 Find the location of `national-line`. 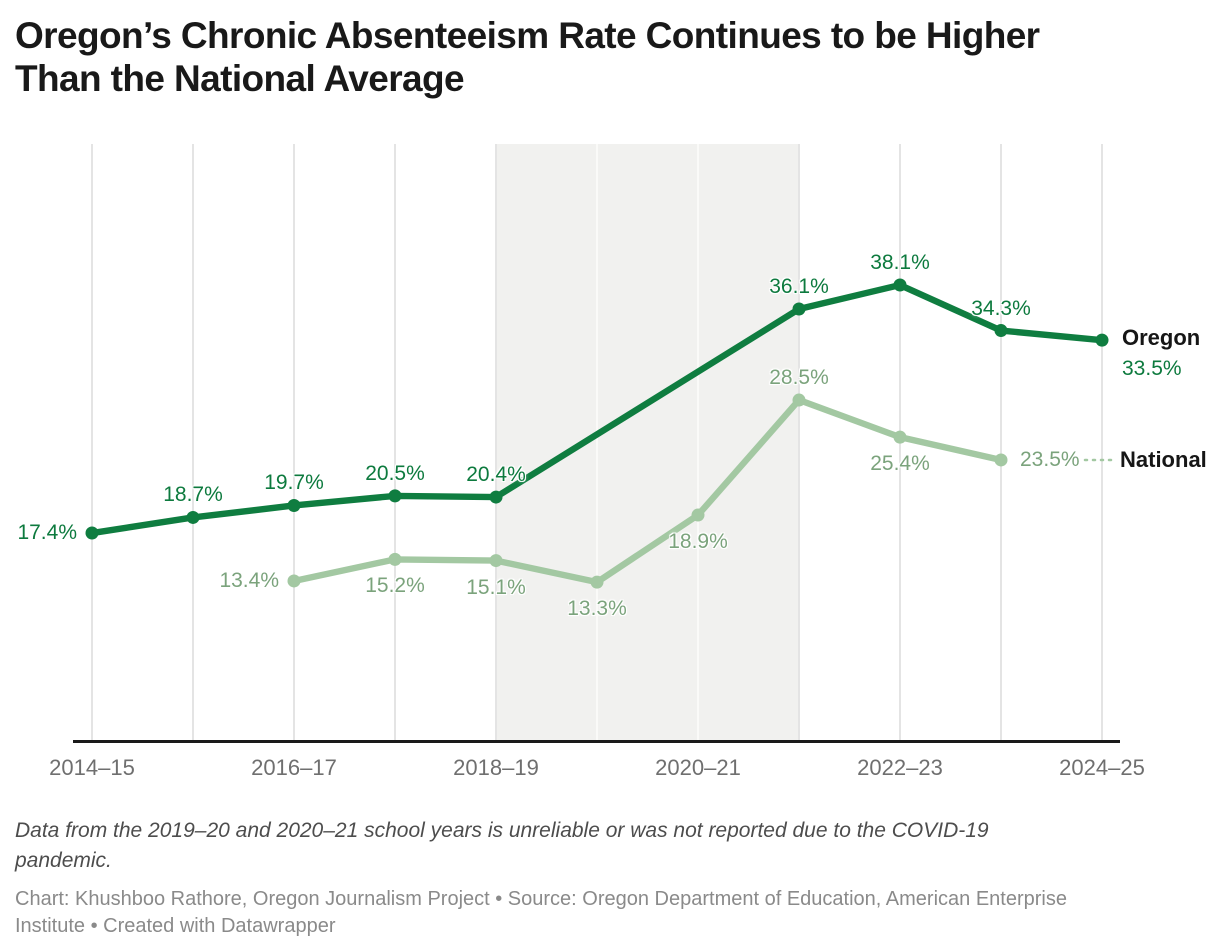

national-line is located at coordinates (647, 491).